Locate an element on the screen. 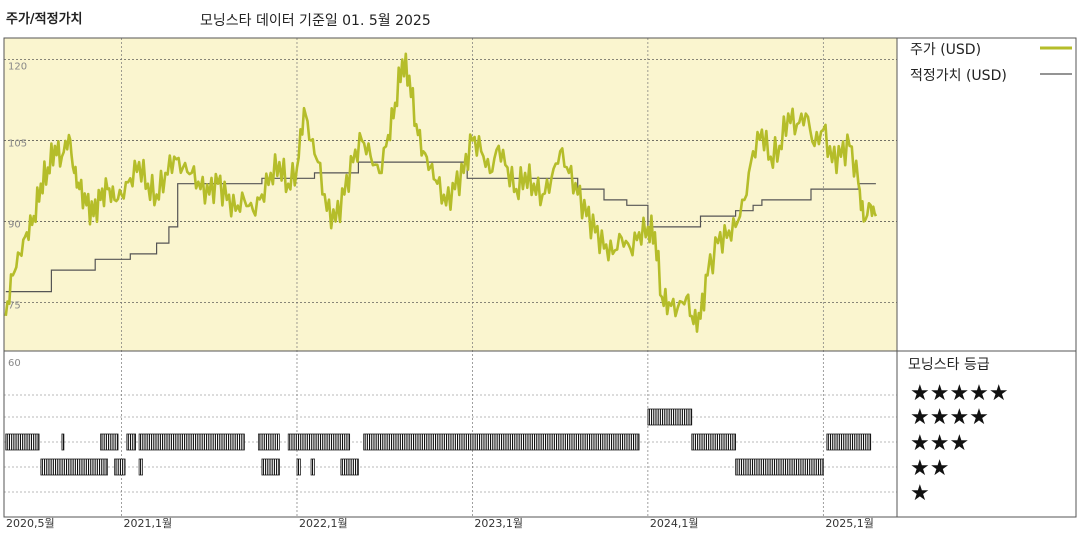 The height and width of the screenshot is (540, 1080). star-label-4: ★★★★ is located at coordinates (949, 417).